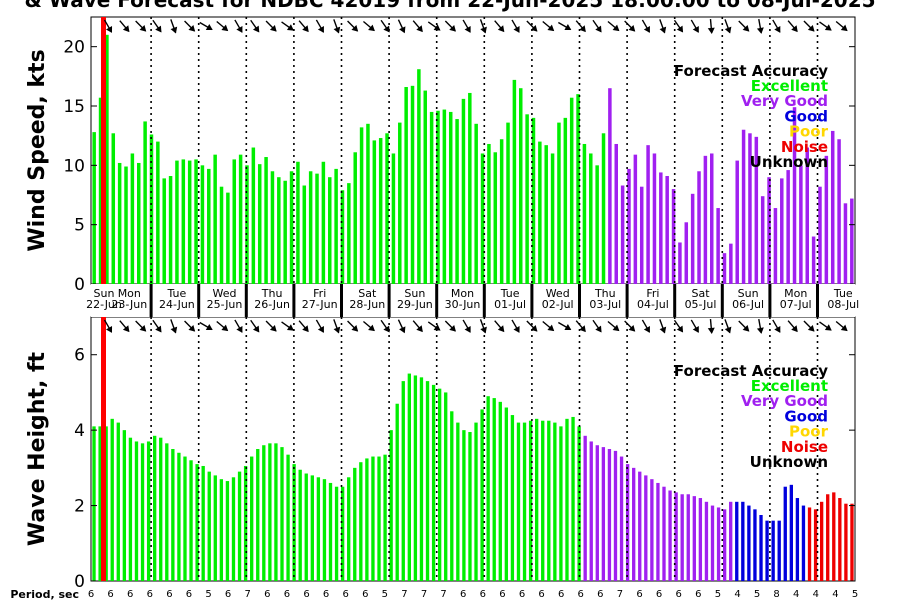 The width and height of the screenshot is (900, 600). What do you see at coordinates (510, 304) in the screenshot?
I see `date-label: 01-Jul` at bounding box center [510, 304].